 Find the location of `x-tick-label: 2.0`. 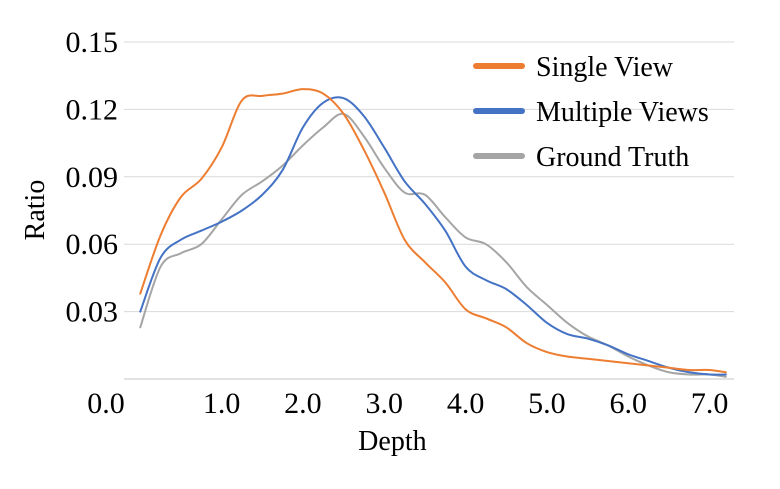

x-tick-label: 2.0 is located at coordinates (303, 403).